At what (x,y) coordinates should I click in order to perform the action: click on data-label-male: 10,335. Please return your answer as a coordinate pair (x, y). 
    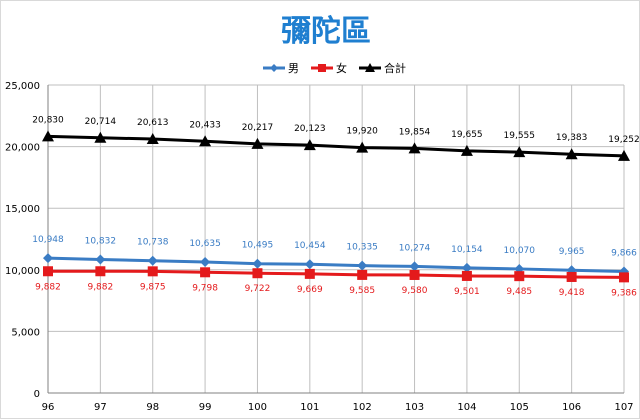
    Looking at the image, I should click on (362, 248).